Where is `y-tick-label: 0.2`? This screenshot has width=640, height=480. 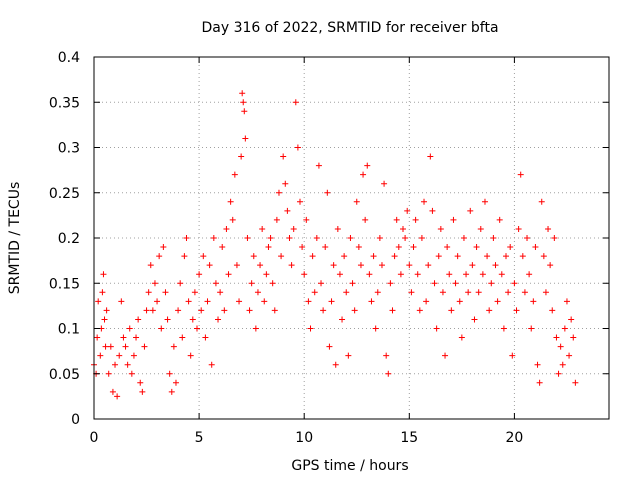
y-tick-label: 0.2 is located at coordinates (69, 239).